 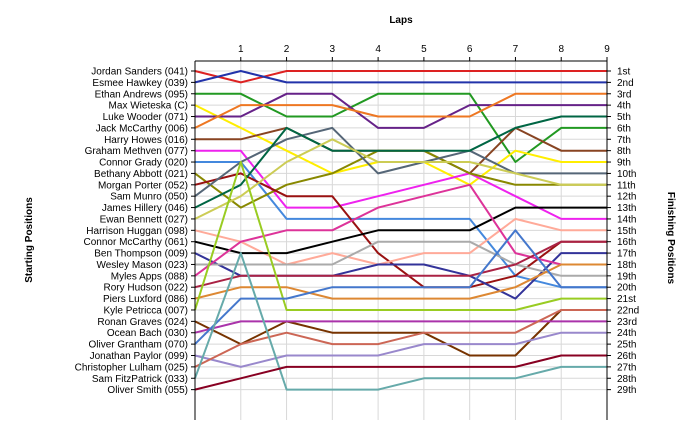 What do you see at coordinates (136, 151) in the screenshot?
I see `starting-position-label: Graham Methven (077)` at bounding box center [136, 151].